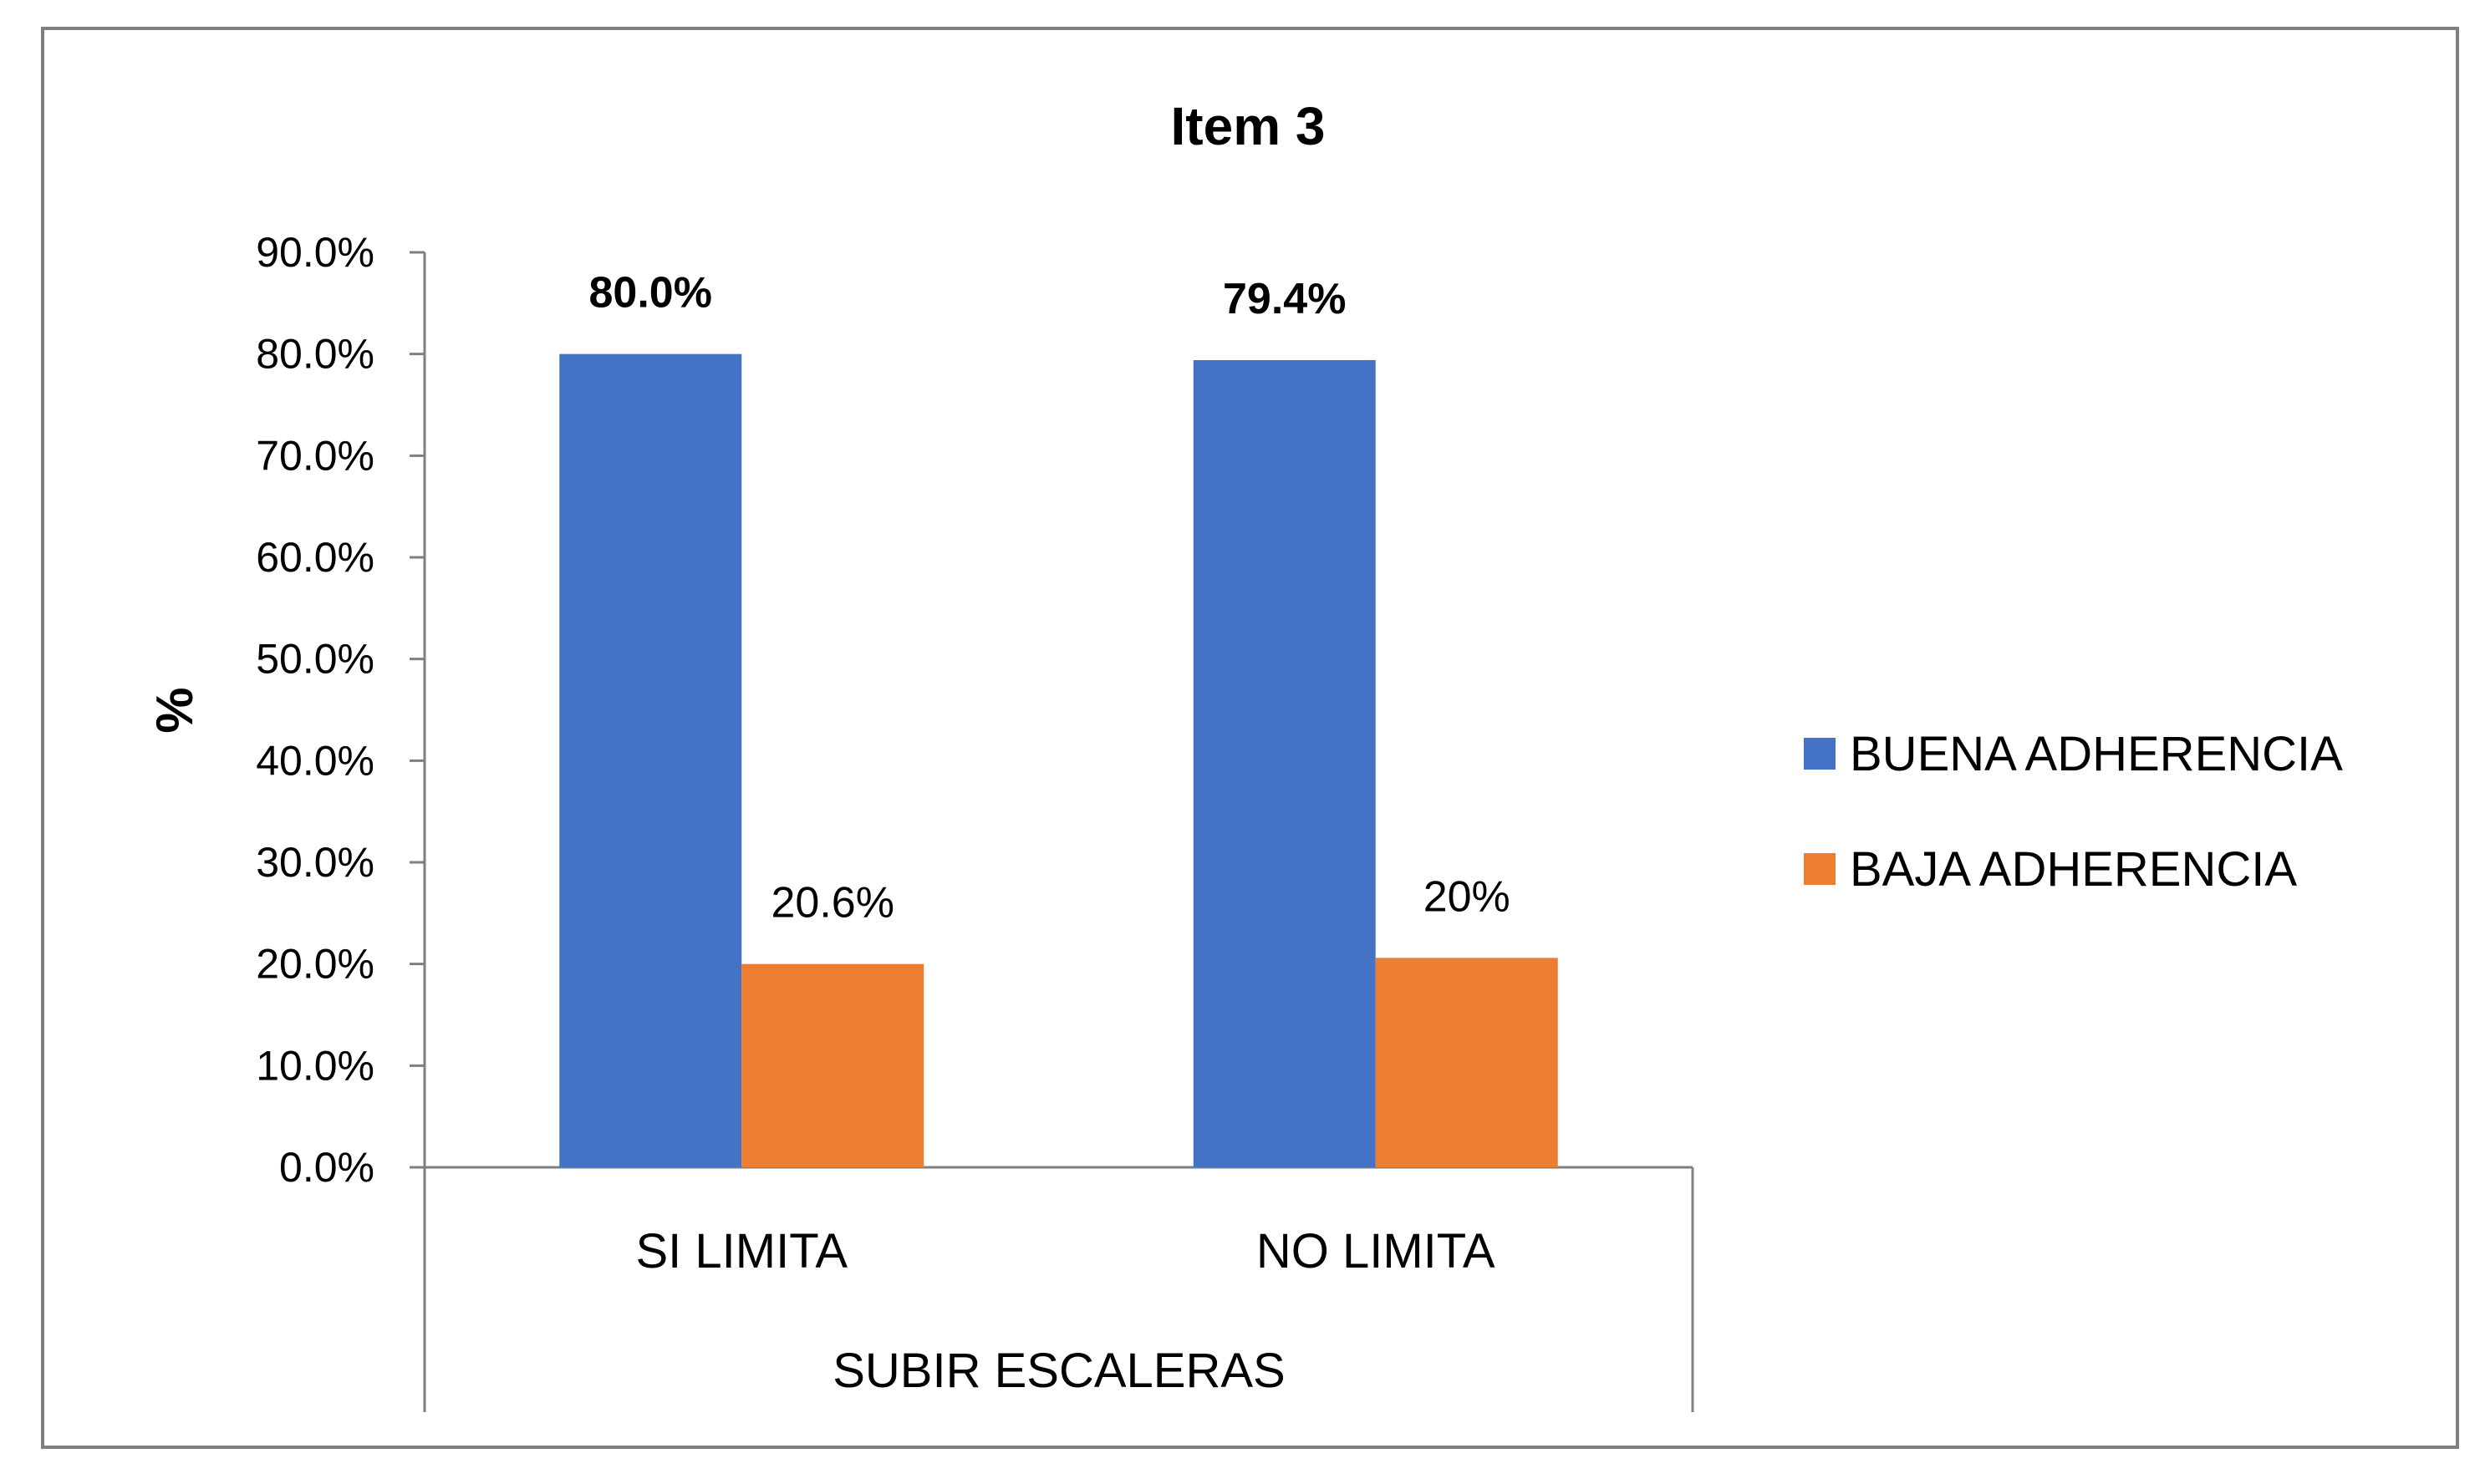  I want to click on legend-label: BAJA ADHERENCIA, so click(2073, 869).